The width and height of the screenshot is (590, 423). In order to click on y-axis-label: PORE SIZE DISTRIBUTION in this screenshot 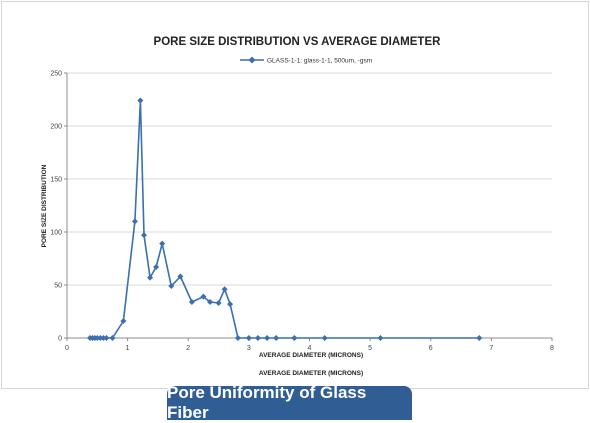, I will do `click(44, 205)`.